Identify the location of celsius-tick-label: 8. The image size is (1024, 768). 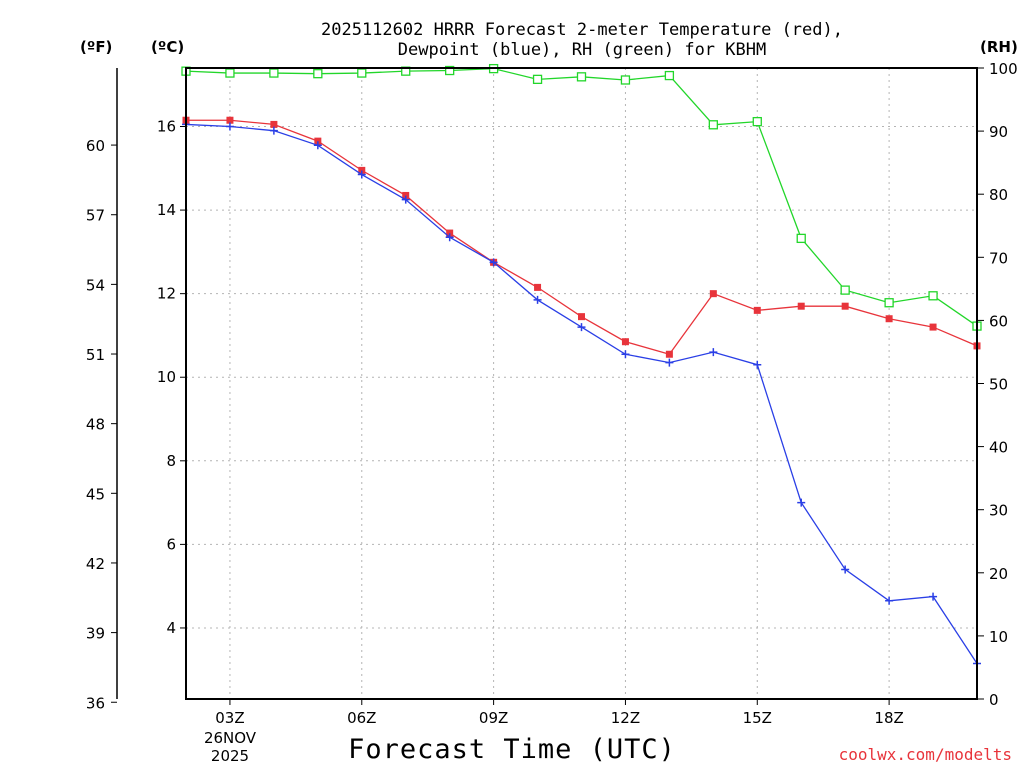
(171, 461).